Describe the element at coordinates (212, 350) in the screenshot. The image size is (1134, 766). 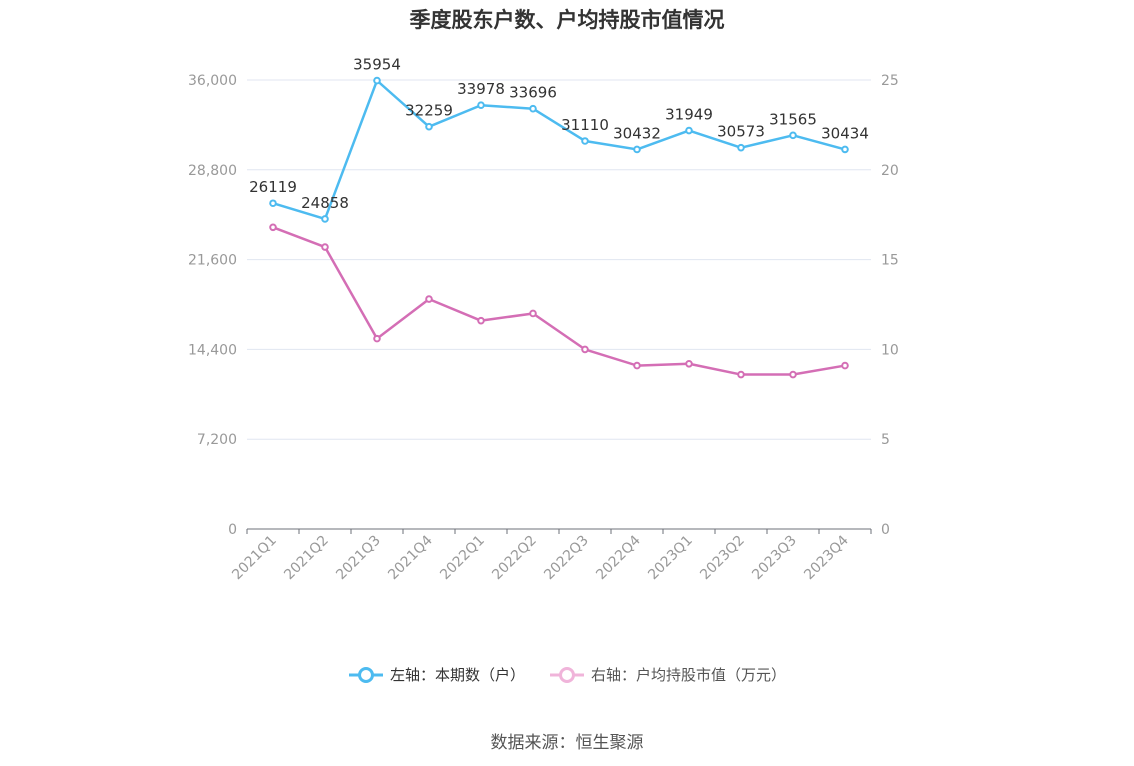
I see `left-axis-tick-label: 14,400` at that location.